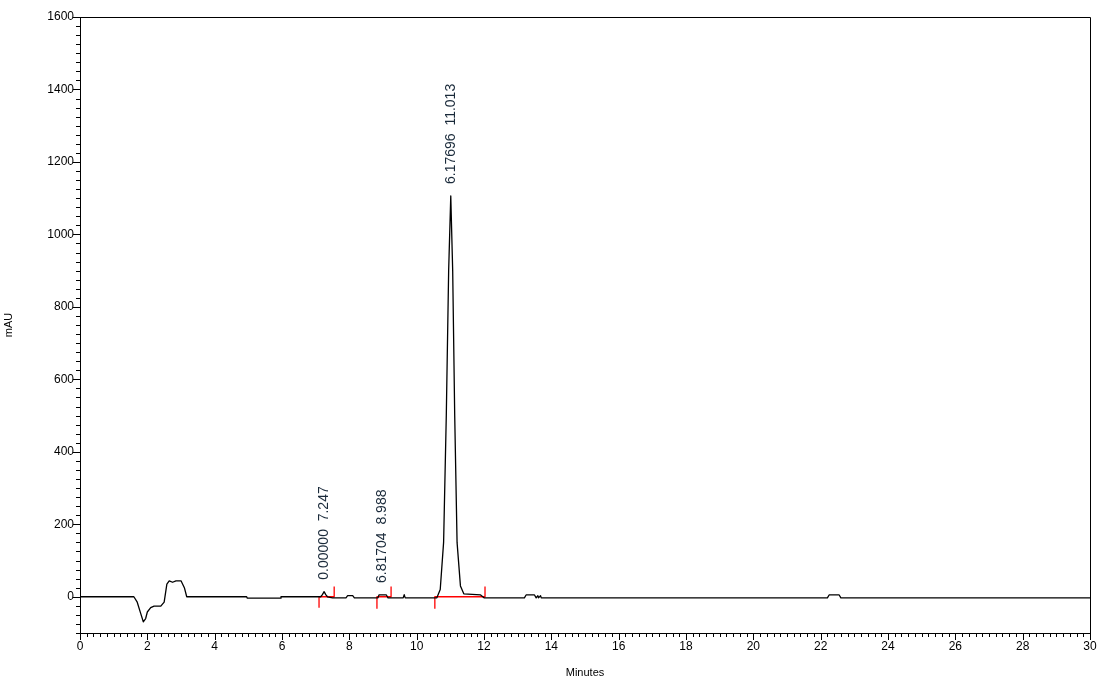 This screenshot has height=682, width=1118. What do you see at coordinates (888, 645) in the screenshot?
I see `x-tick-label: 24` at bounding box center [888, 645].